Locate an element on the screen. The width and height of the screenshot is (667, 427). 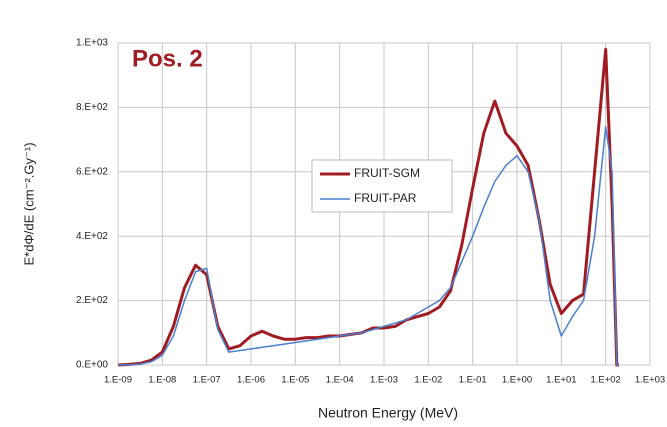
x-tick-label: 1.E-03 is located at coordinates (384, 380).